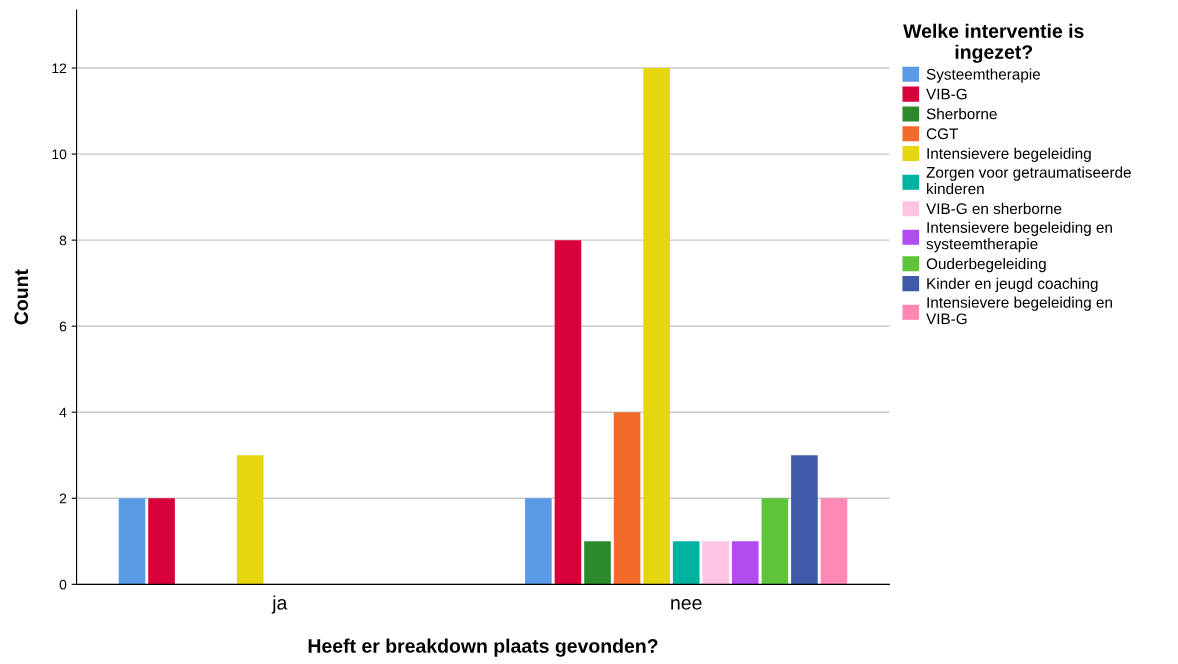 The image size is (1178, 664). What do you see at coordinates (63, 412) in the screenshot?
I see `y-tick-label: 4` at bounding box center [63, 412].